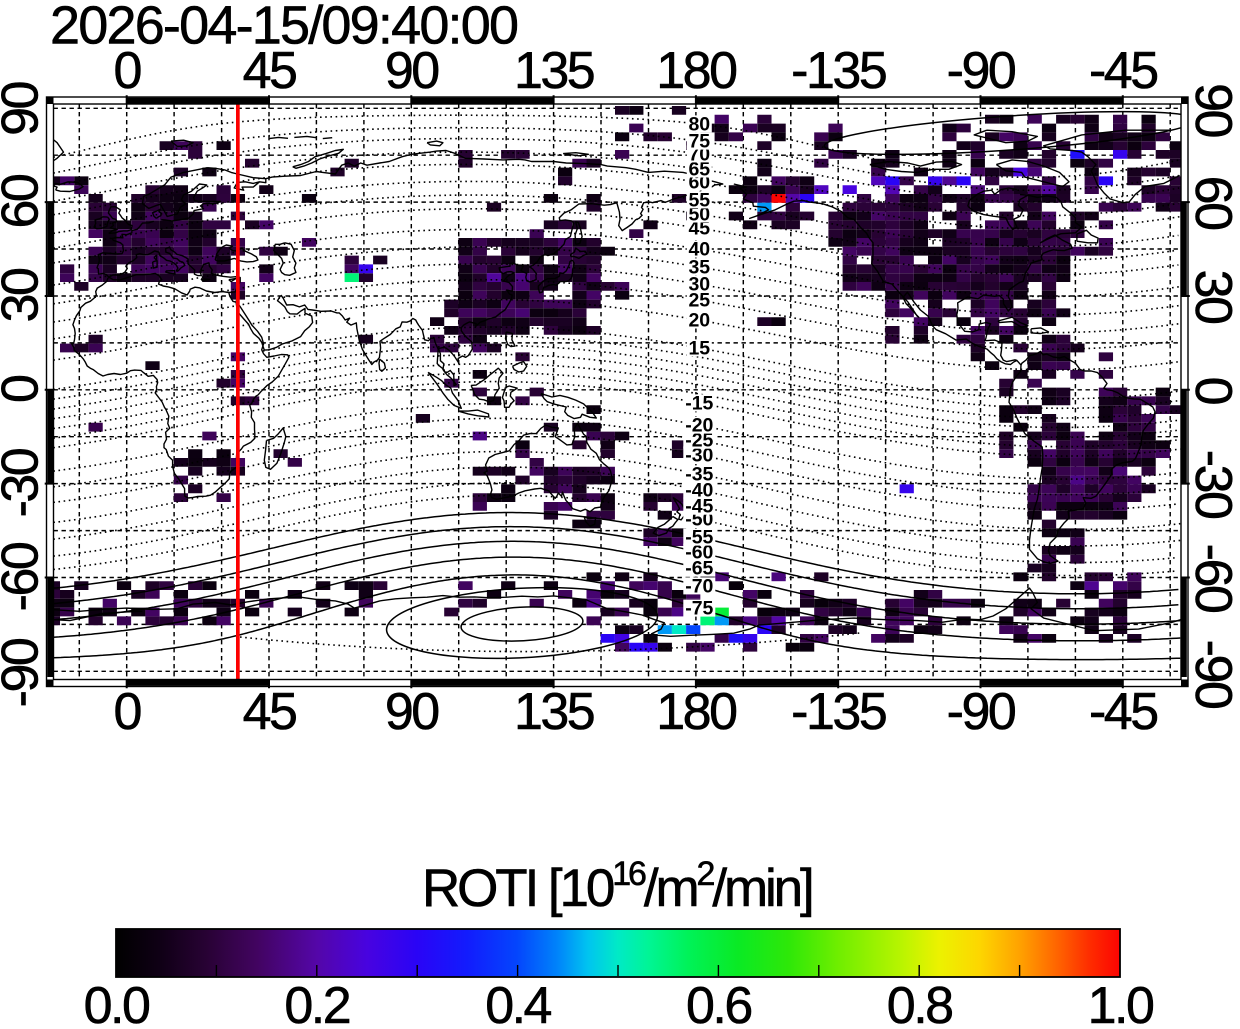  I want to click on svg-text: 50, so click(699, 215).